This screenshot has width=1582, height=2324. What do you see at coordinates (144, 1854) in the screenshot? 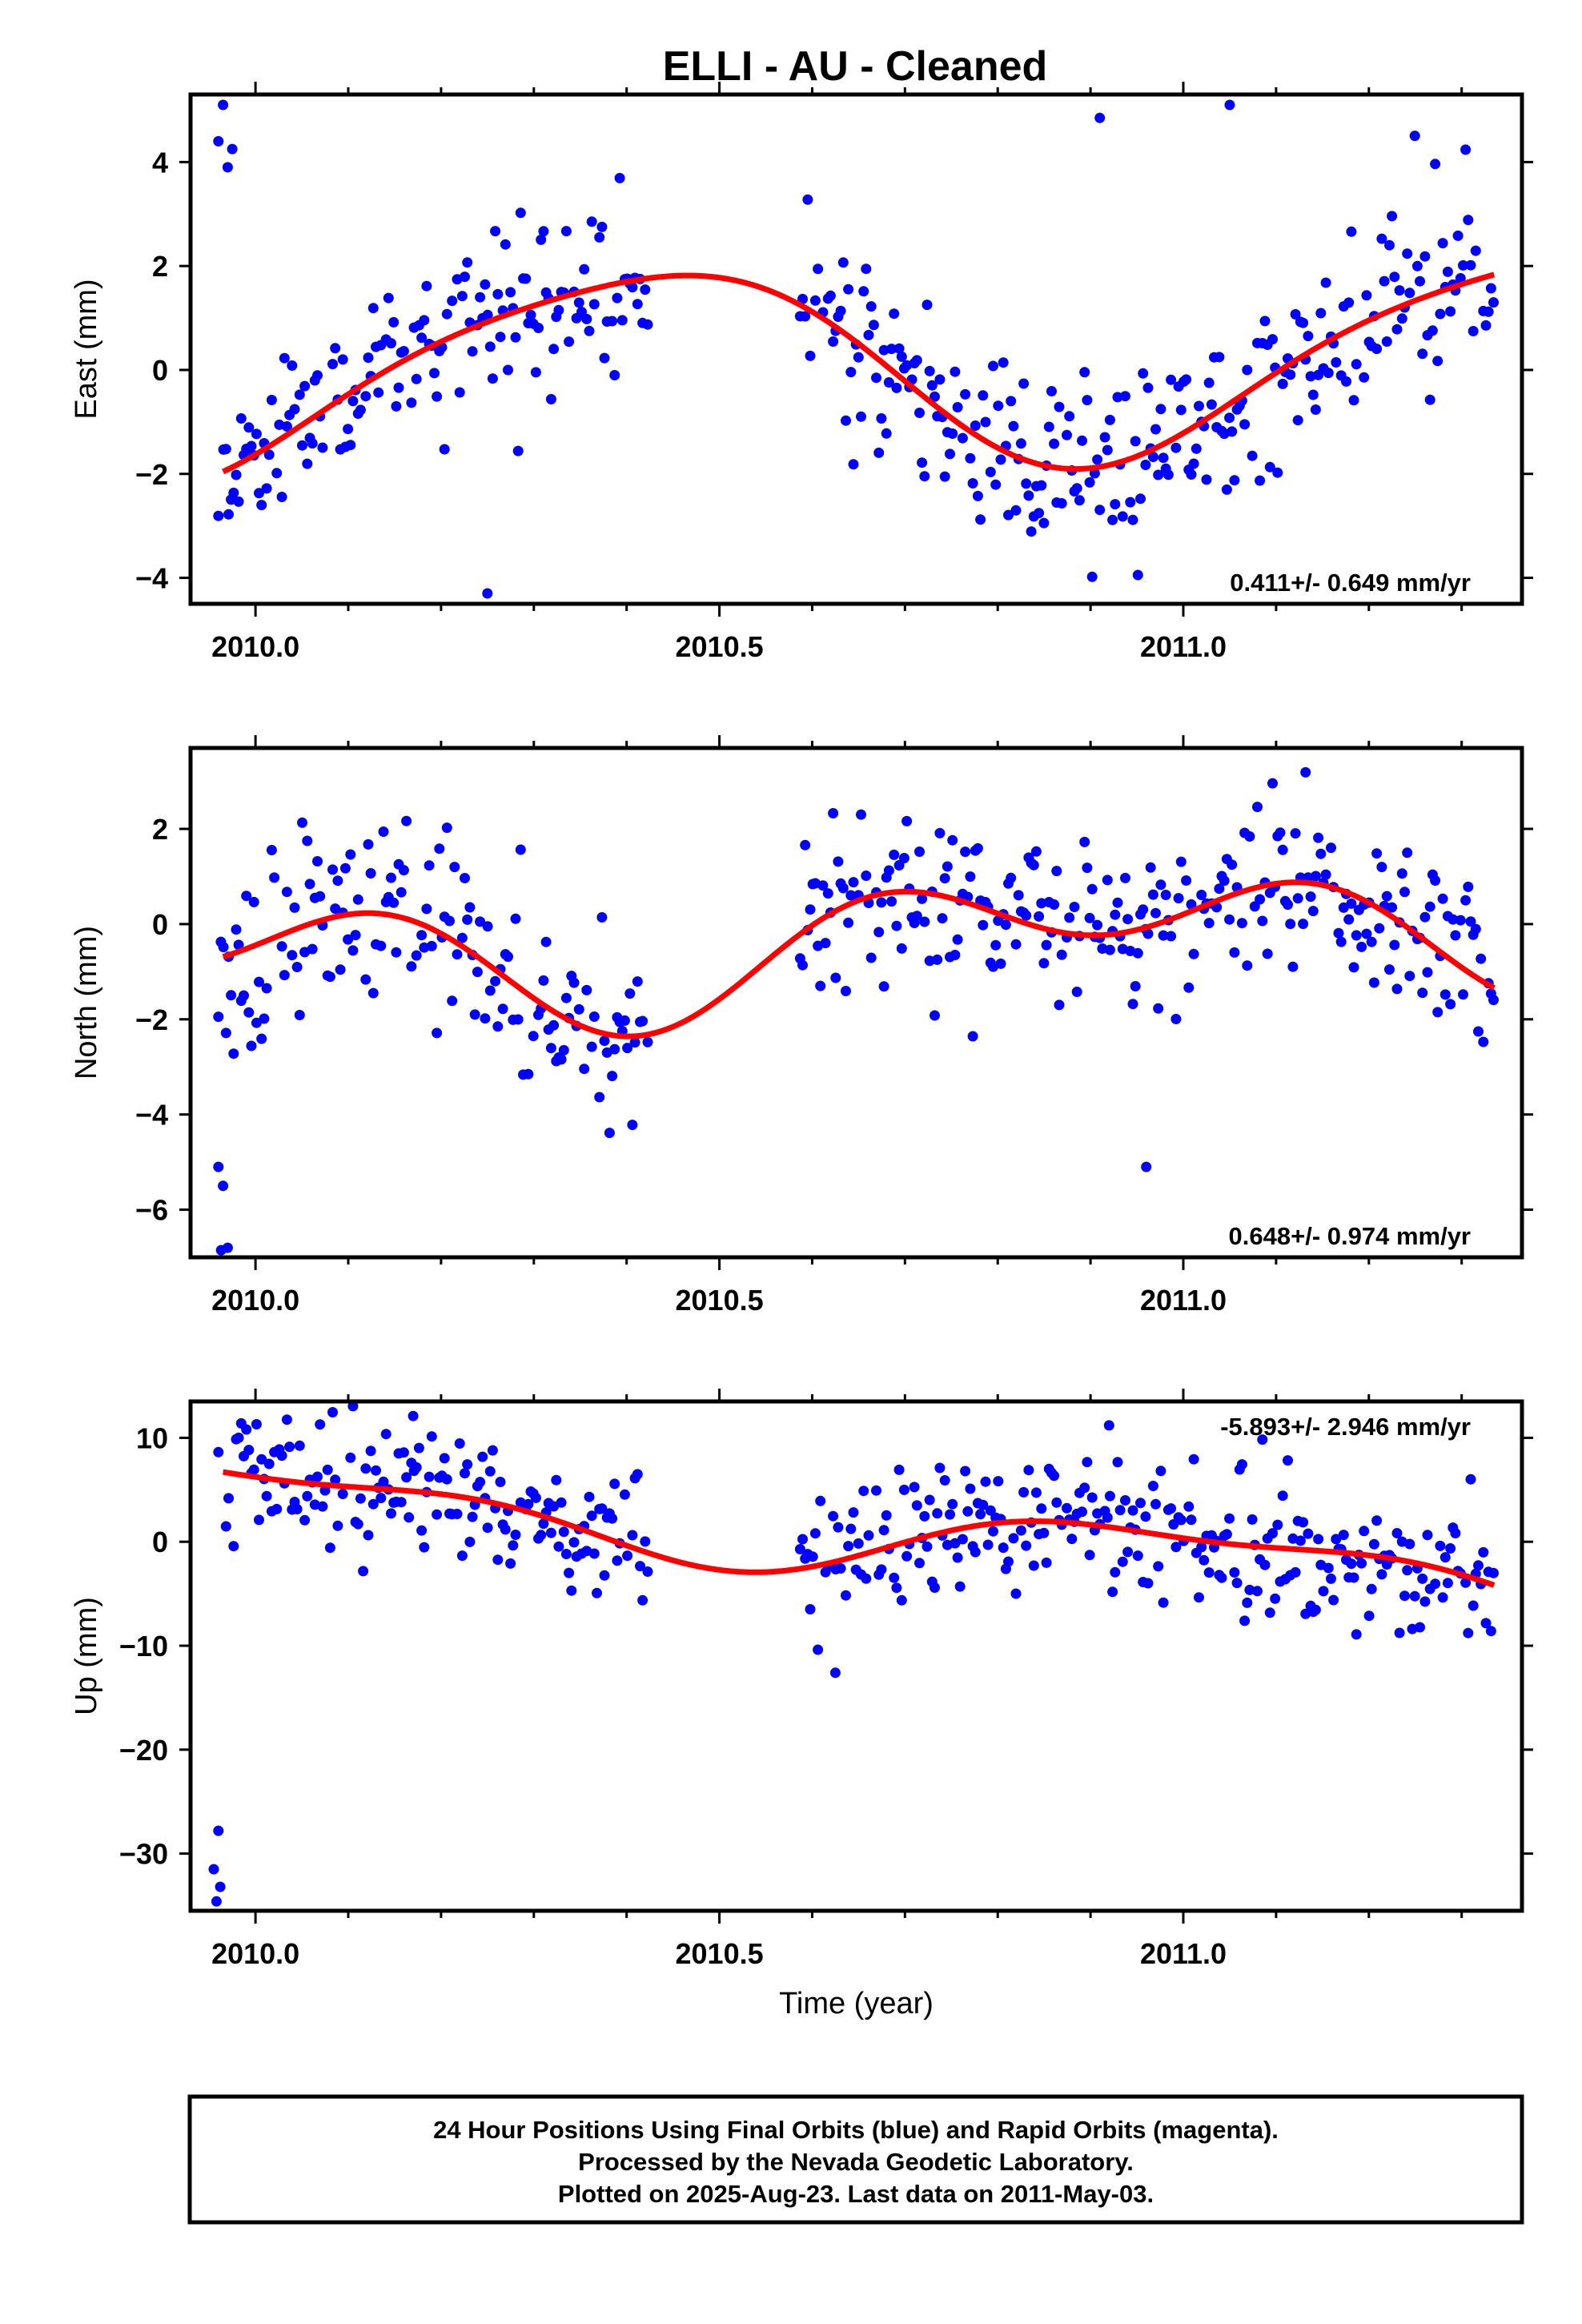
I see `up-ytick-label: −30` at bounding box center [144, 1854].